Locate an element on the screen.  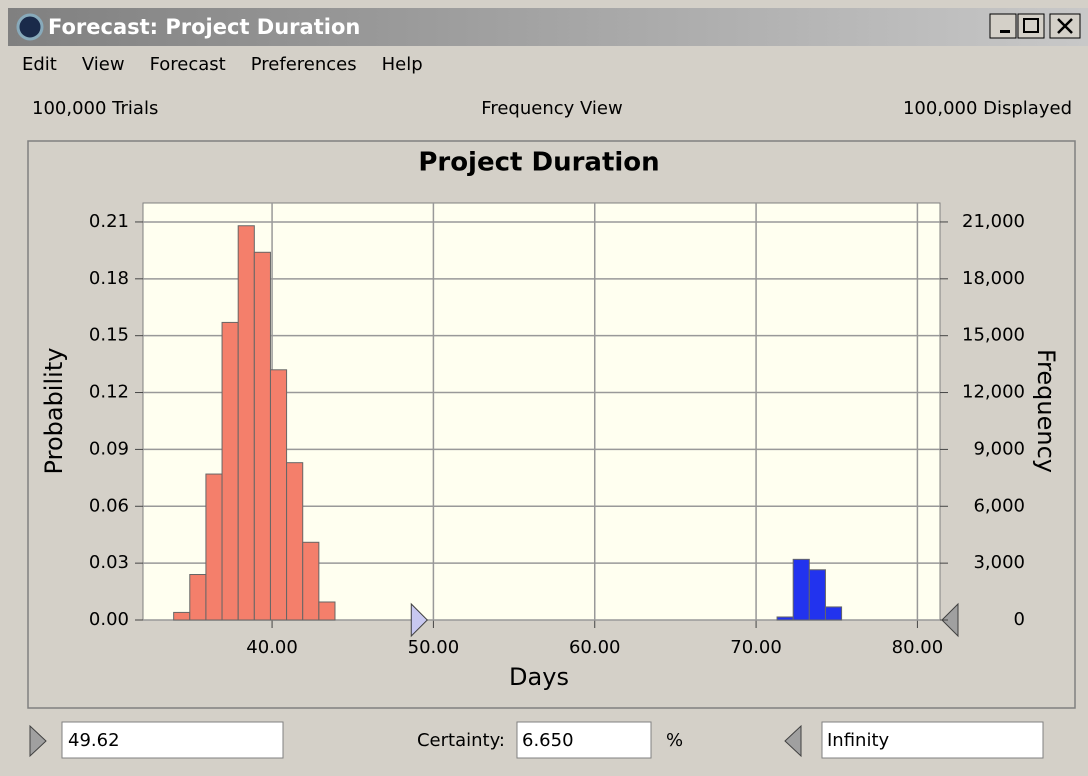
y2-tick-label: 6,000 is located at coordinates (999, 505).